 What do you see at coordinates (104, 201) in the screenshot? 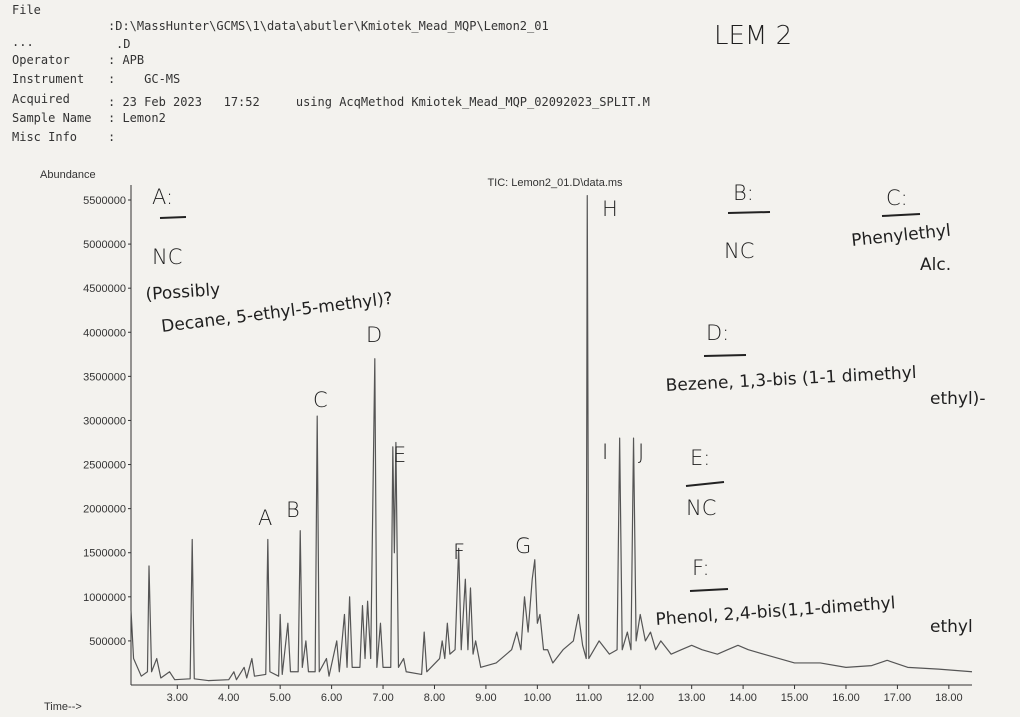
I see `y-tick-label: 5500000` at bounding box center [104, 201].